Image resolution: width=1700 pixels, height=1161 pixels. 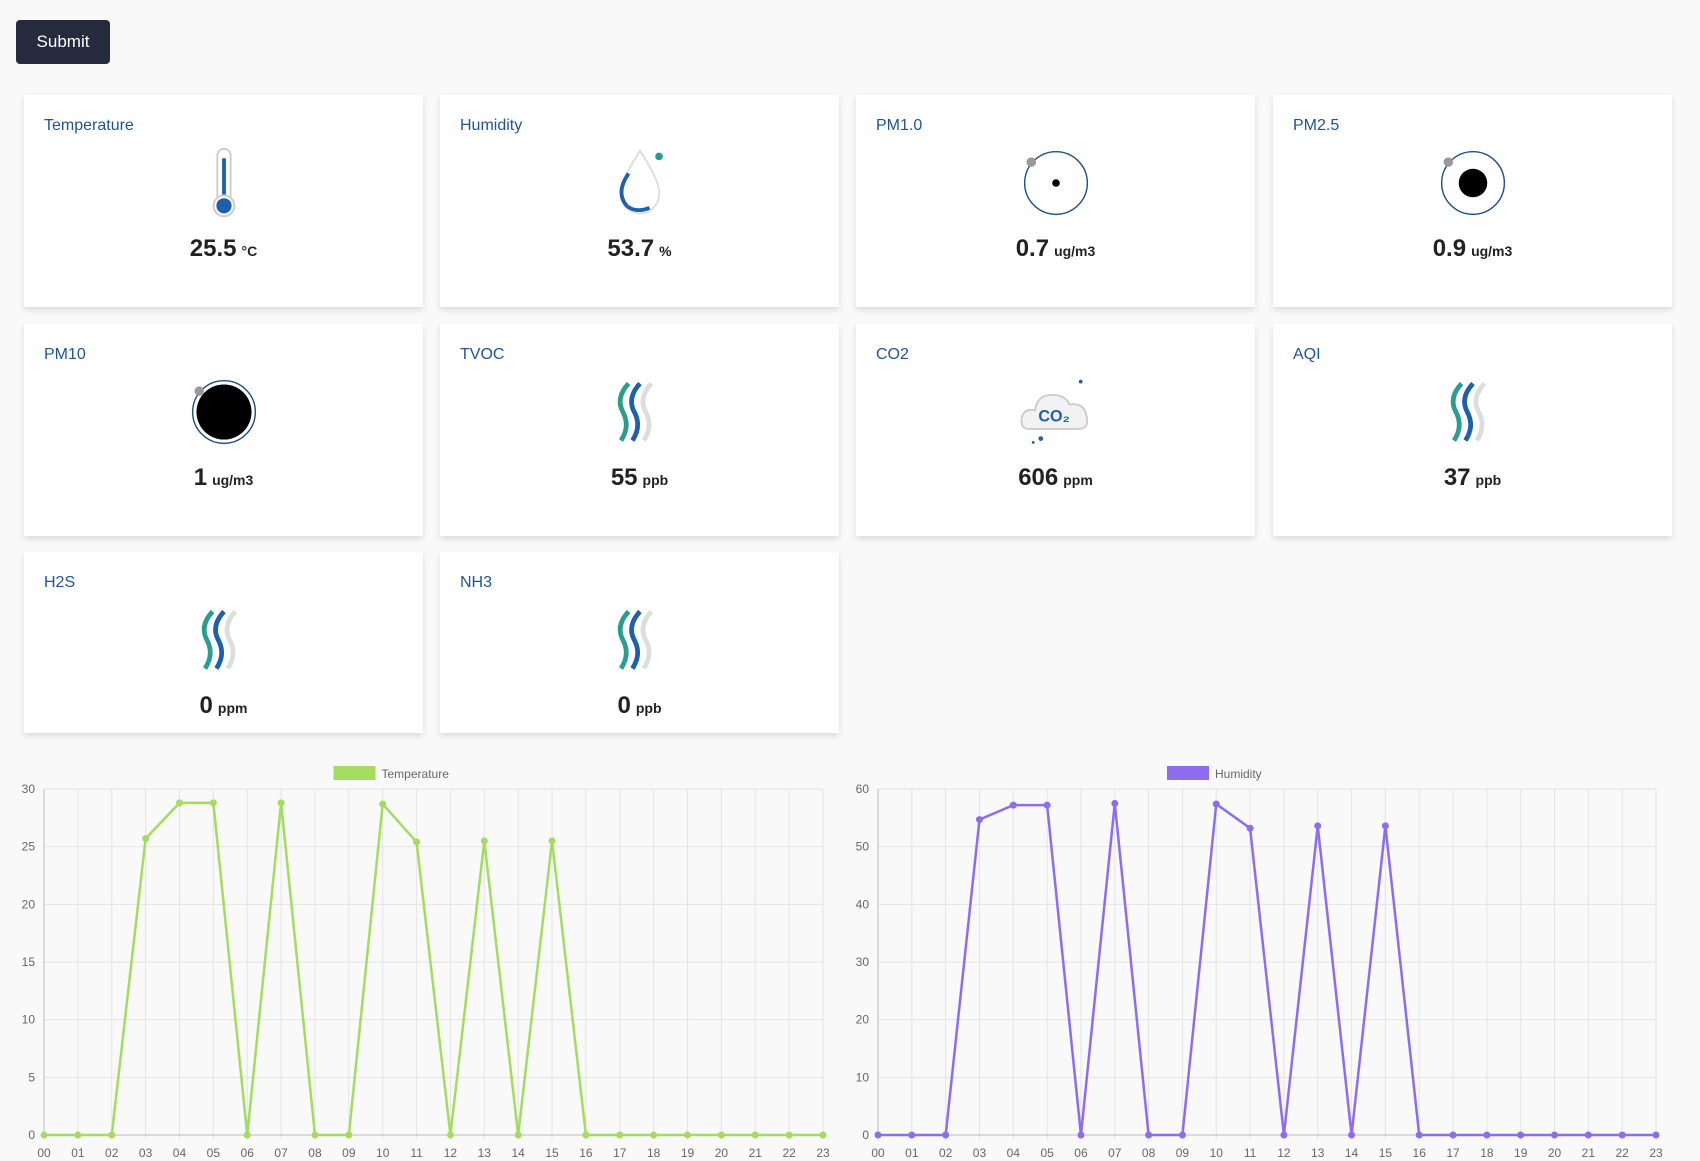 I want to click on card-value: 37 ppb, so click(x=1472, y=478).